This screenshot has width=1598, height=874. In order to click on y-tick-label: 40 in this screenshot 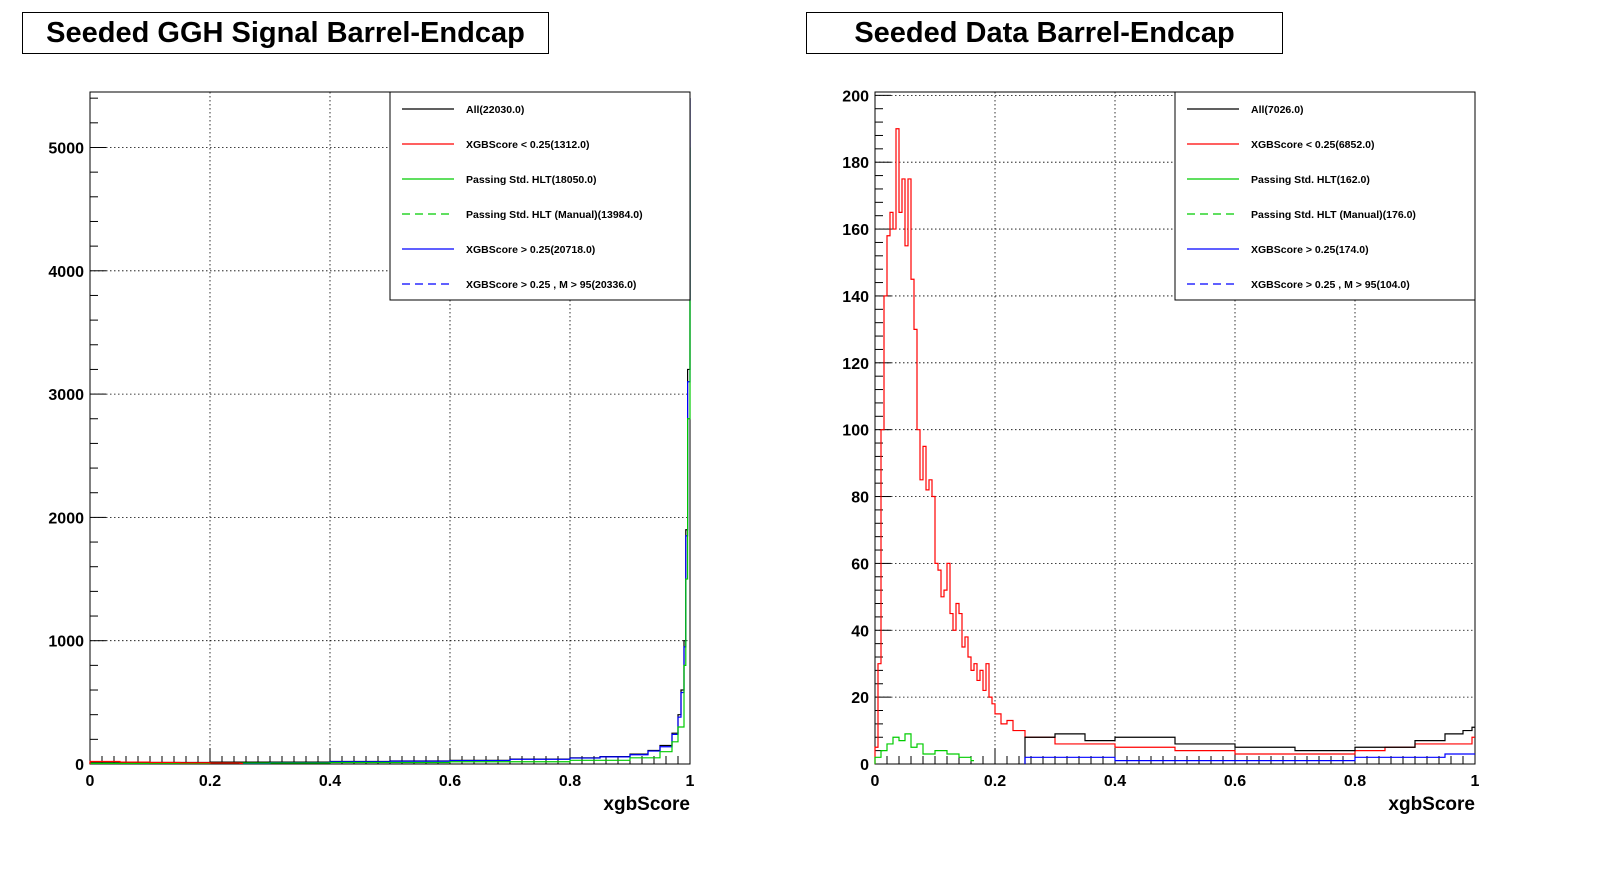, I will do `click(860, 631)`.